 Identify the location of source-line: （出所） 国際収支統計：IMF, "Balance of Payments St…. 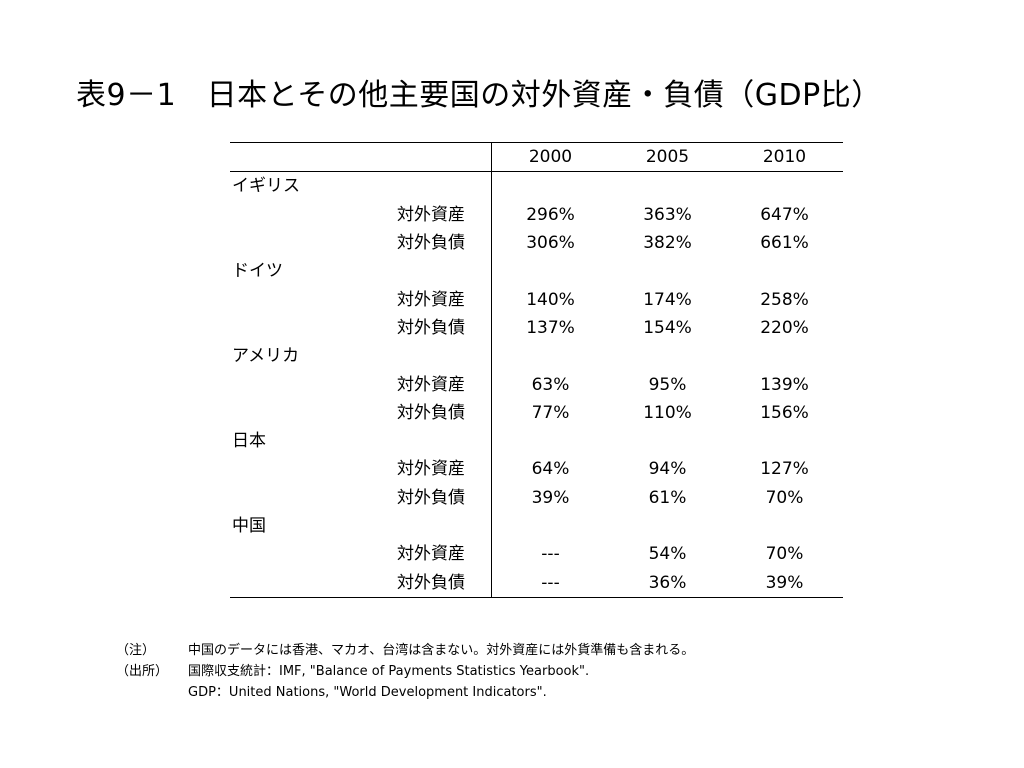
(405, 671).